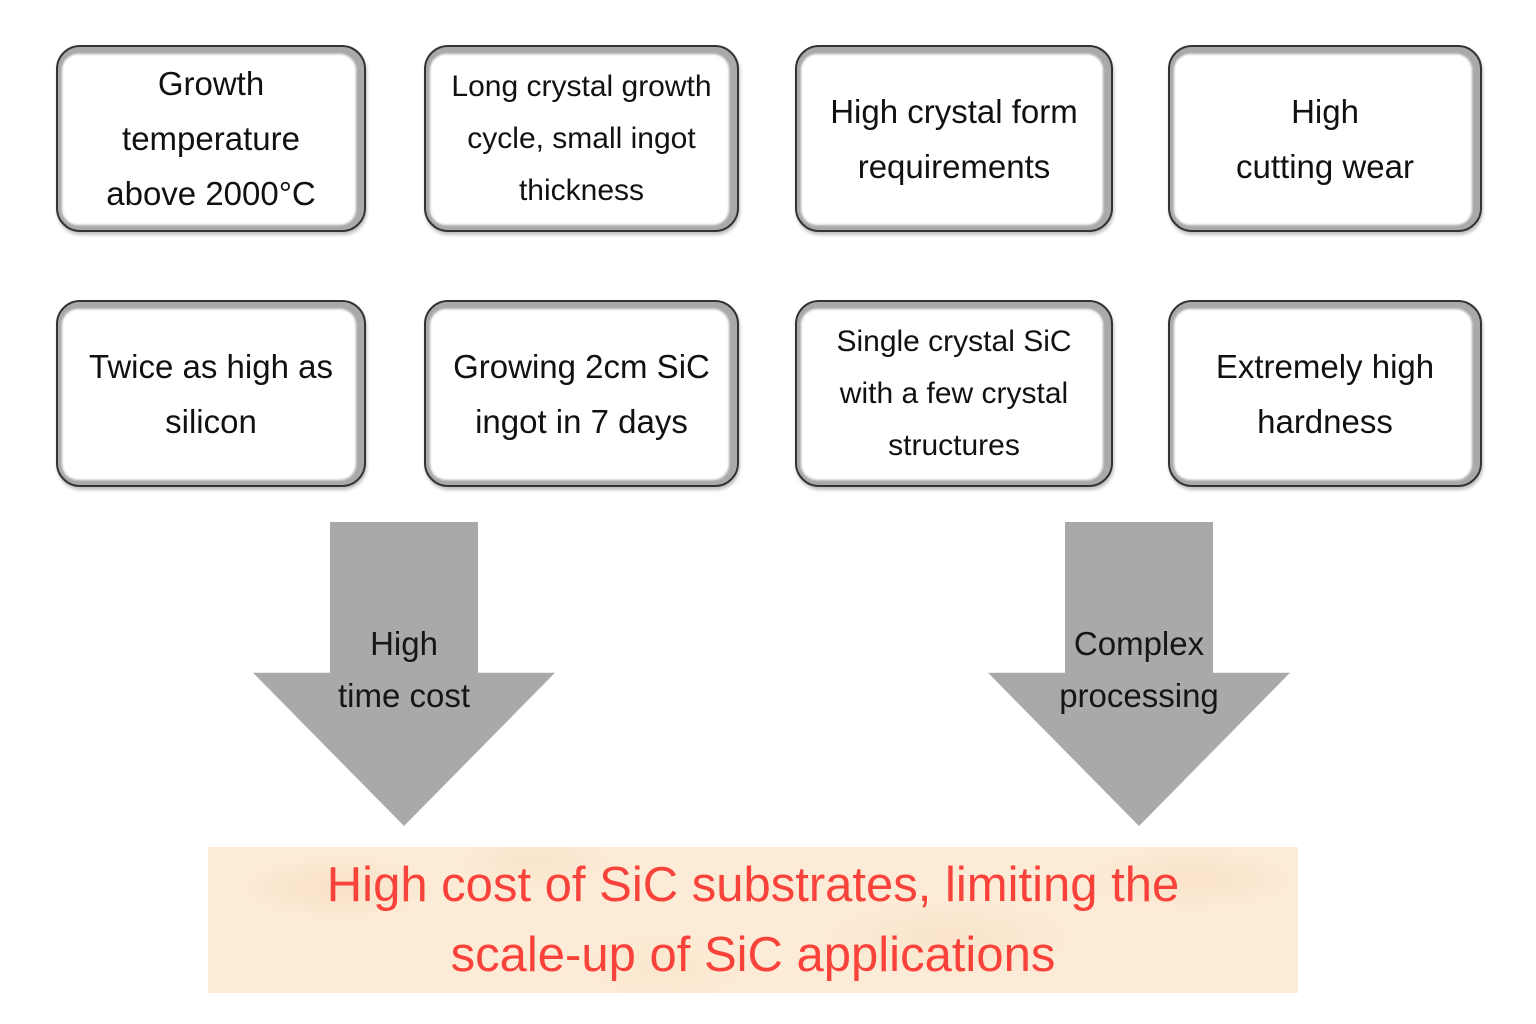 This screenshot has height=1024, width=1536. I want to click on box-ingot-seven-days: Growing 2cm SiC ingot in 7 days, so click(581, 393).